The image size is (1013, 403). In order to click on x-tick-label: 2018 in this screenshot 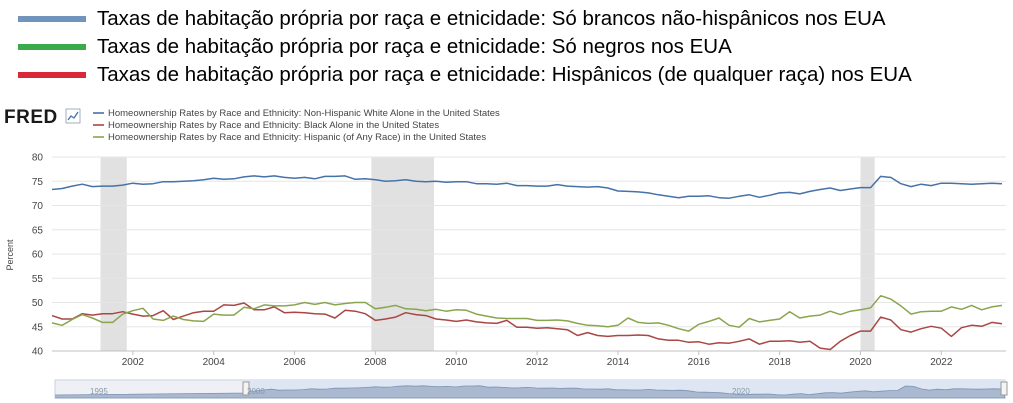, I will do `click(780, 362)`.